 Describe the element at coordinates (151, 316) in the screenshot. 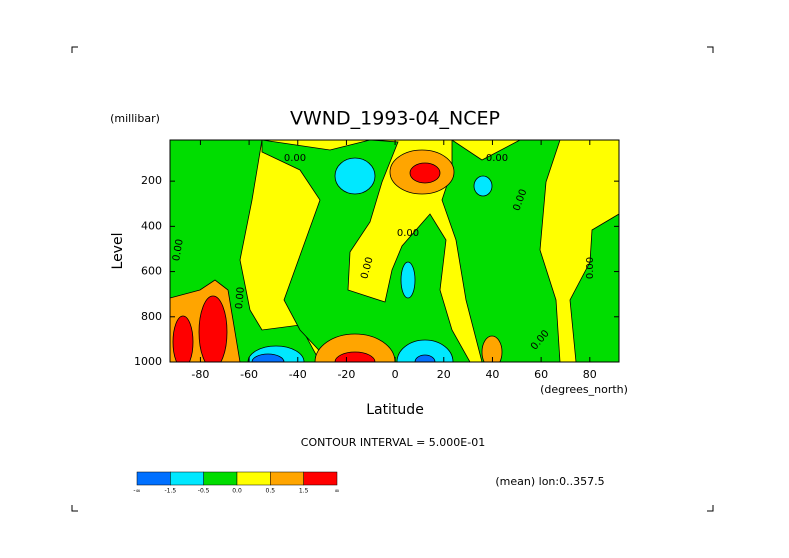

I see `y-tick-label: 800` at that location.